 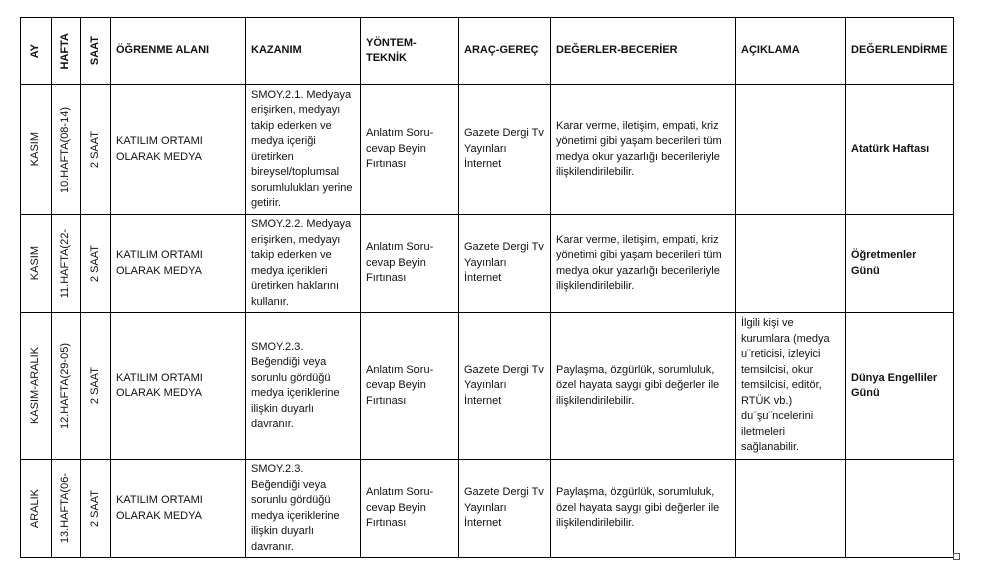 I want to click on cell-degerlendirme: Atatürk Haftası, so click(x=899, y=149).